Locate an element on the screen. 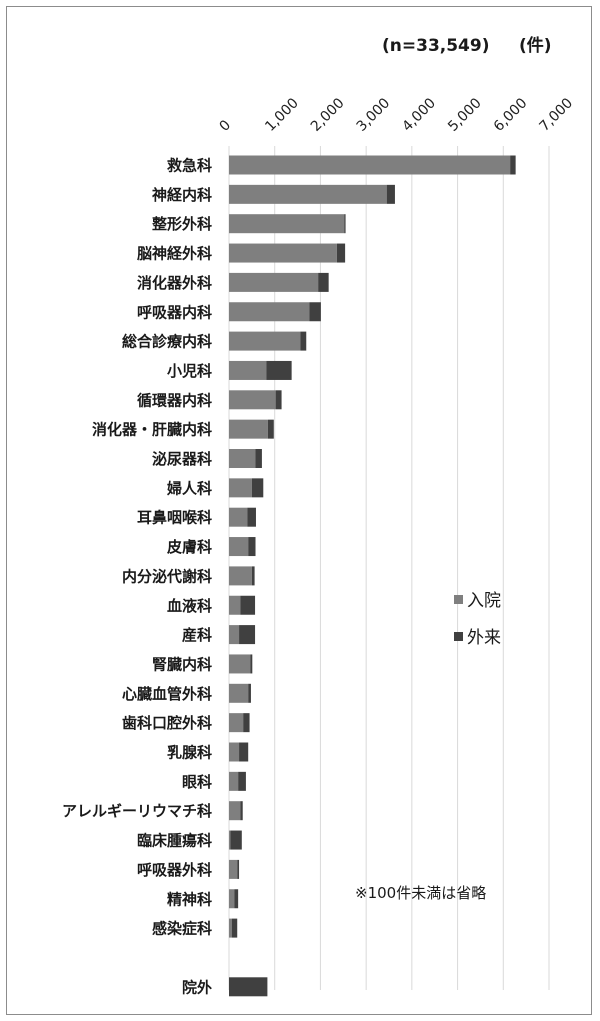  category-label: 歯科口腔外科 is located at coordinates (167, 723).